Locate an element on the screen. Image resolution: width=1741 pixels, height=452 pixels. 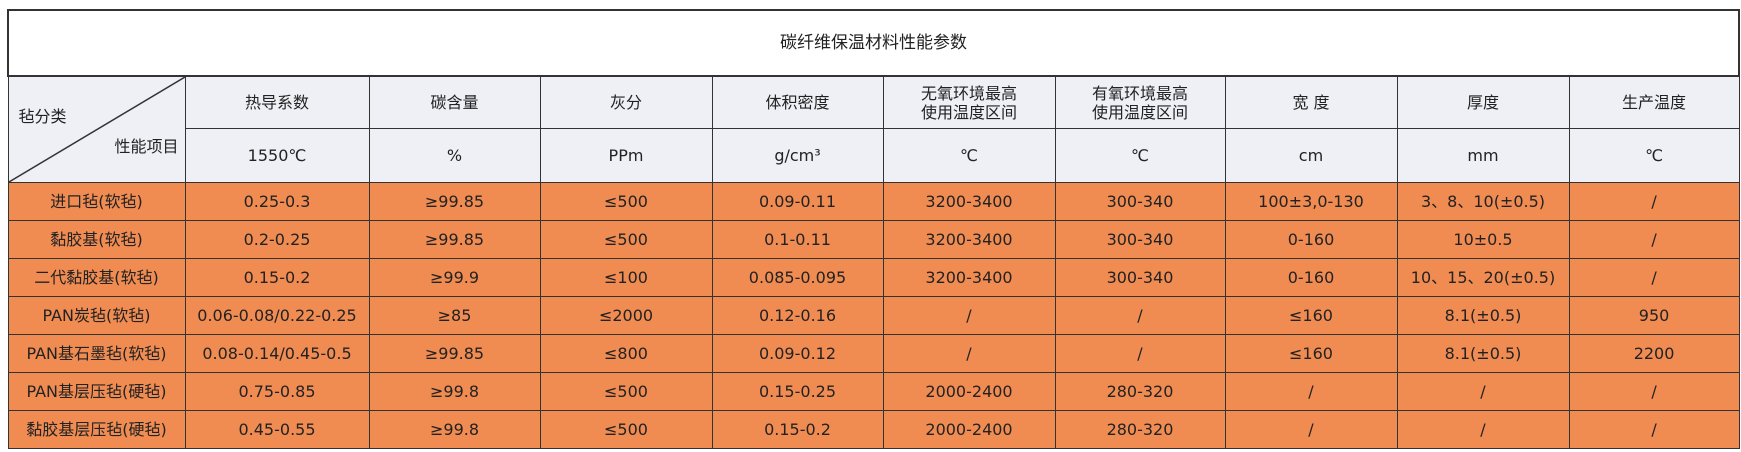
data-cell: 0.75-0.85 is located at coordinates (277, 391).